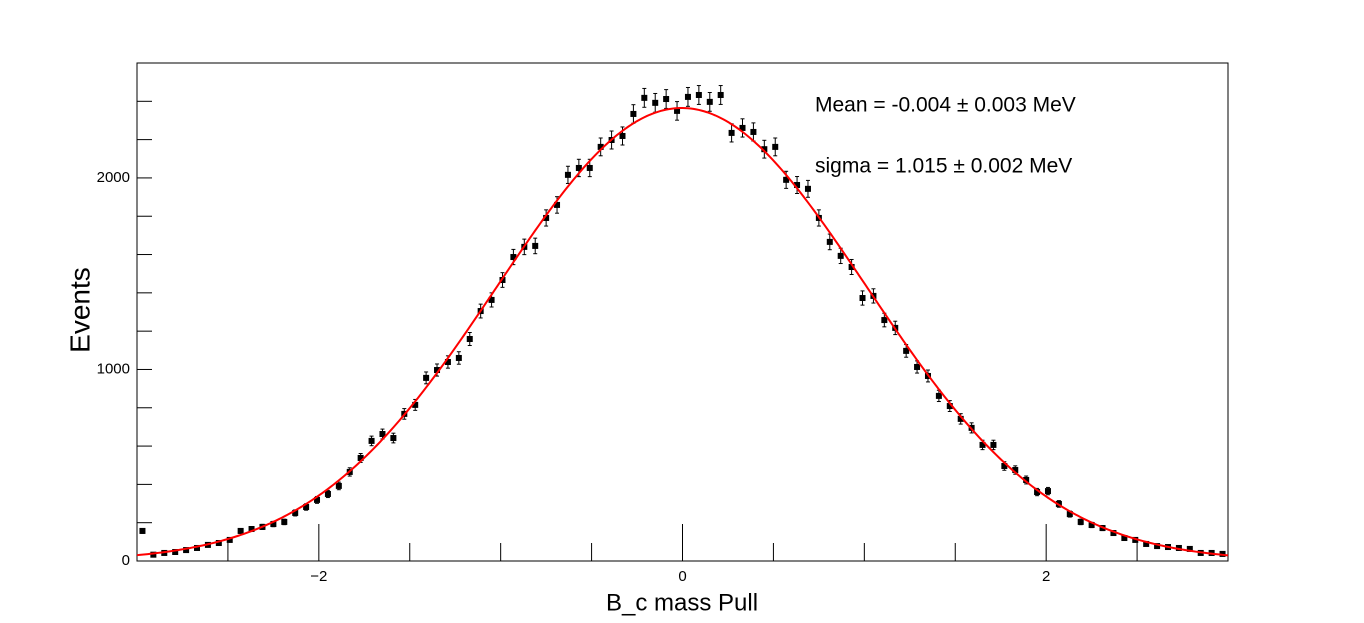 The height and width of the screenshot is (623, 1364). I want to click on annotation: Mean = -0.004 ± 0.003 MeV, so click(945, 105).